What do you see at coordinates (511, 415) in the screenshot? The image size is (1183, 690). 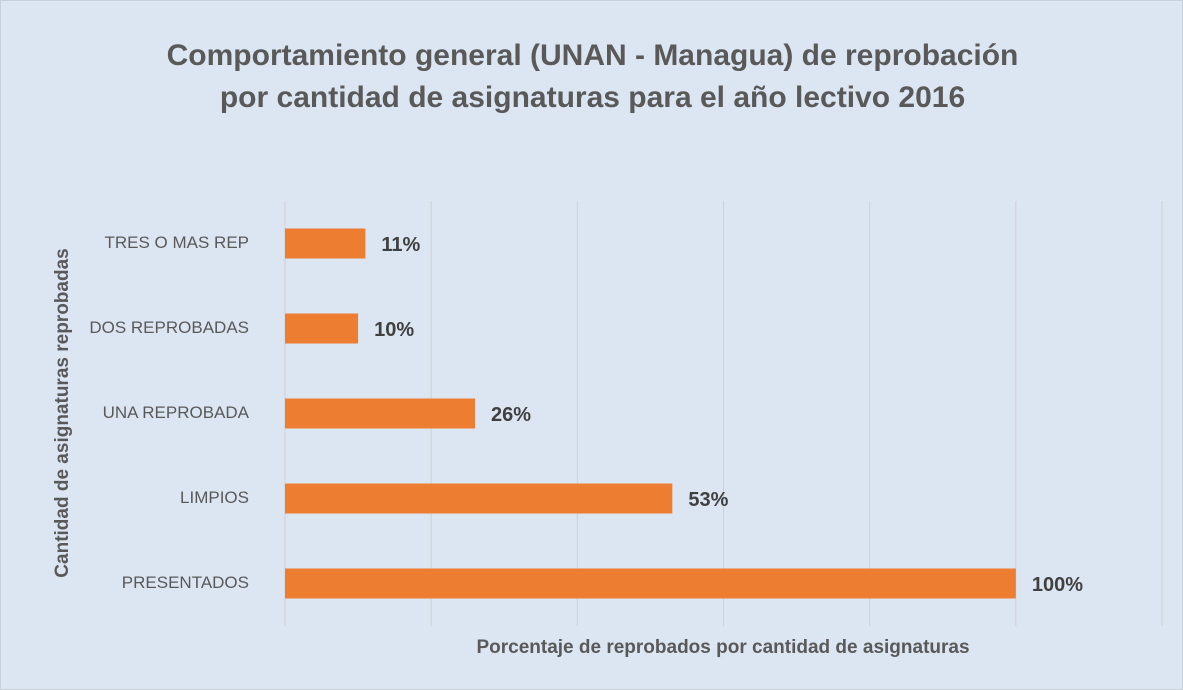 I see `value-label: 26%` at bounding box center [511, 415].